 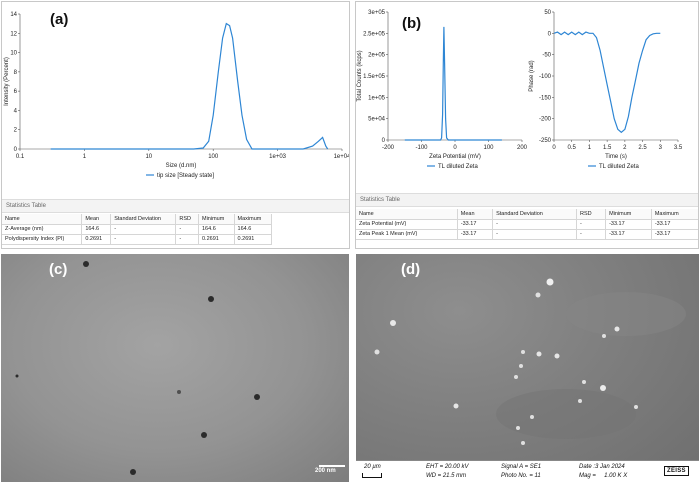 What do you see at coordinates (377, 13) in the screenshot?
I see `y-tick-label: 3e+05` at bounding box center [377, 13].